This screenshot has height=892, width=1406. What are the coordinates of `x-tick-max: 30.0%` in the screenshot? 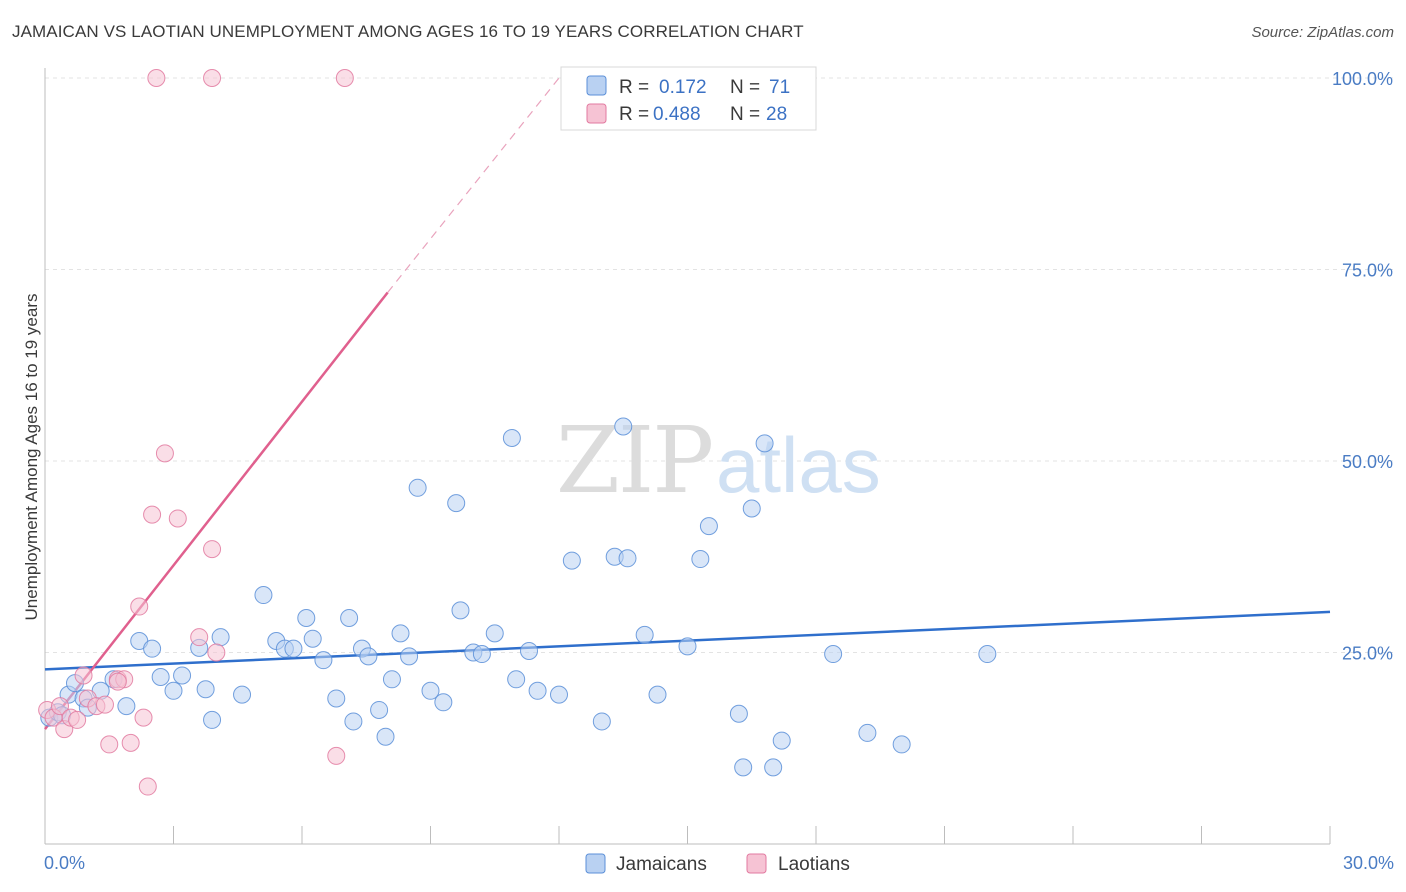 It's located at (1368, 863).